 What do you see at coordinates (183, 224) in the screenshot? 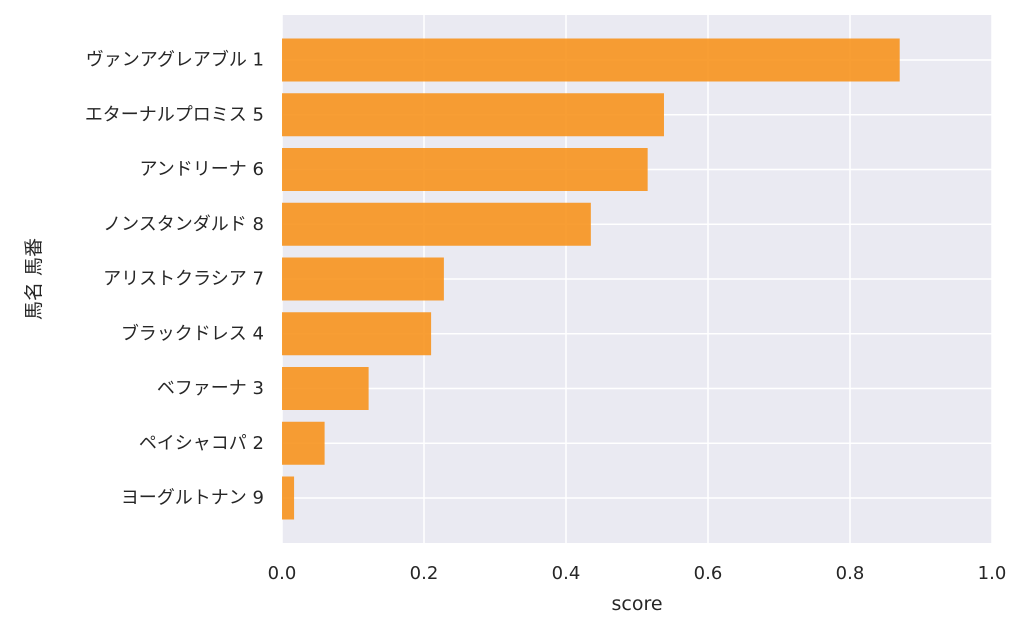
I see `y-tick-label: ノンスタンダルド 8` at bounding box center [183, 224].